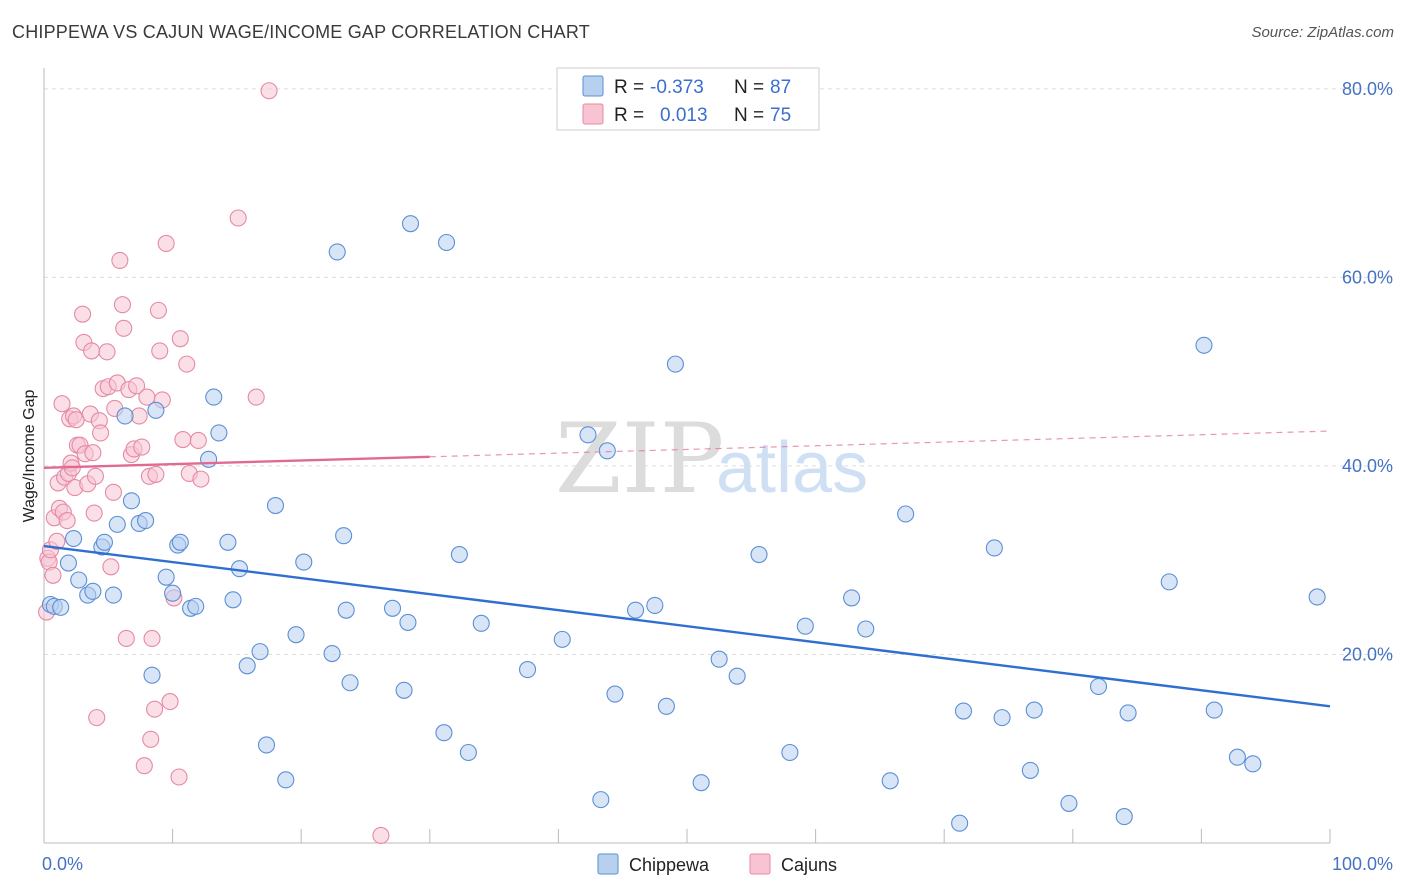 This screenshot has width=1406, height=892. I want to click on series-legend-swatch-cajun, so click(760, 864).